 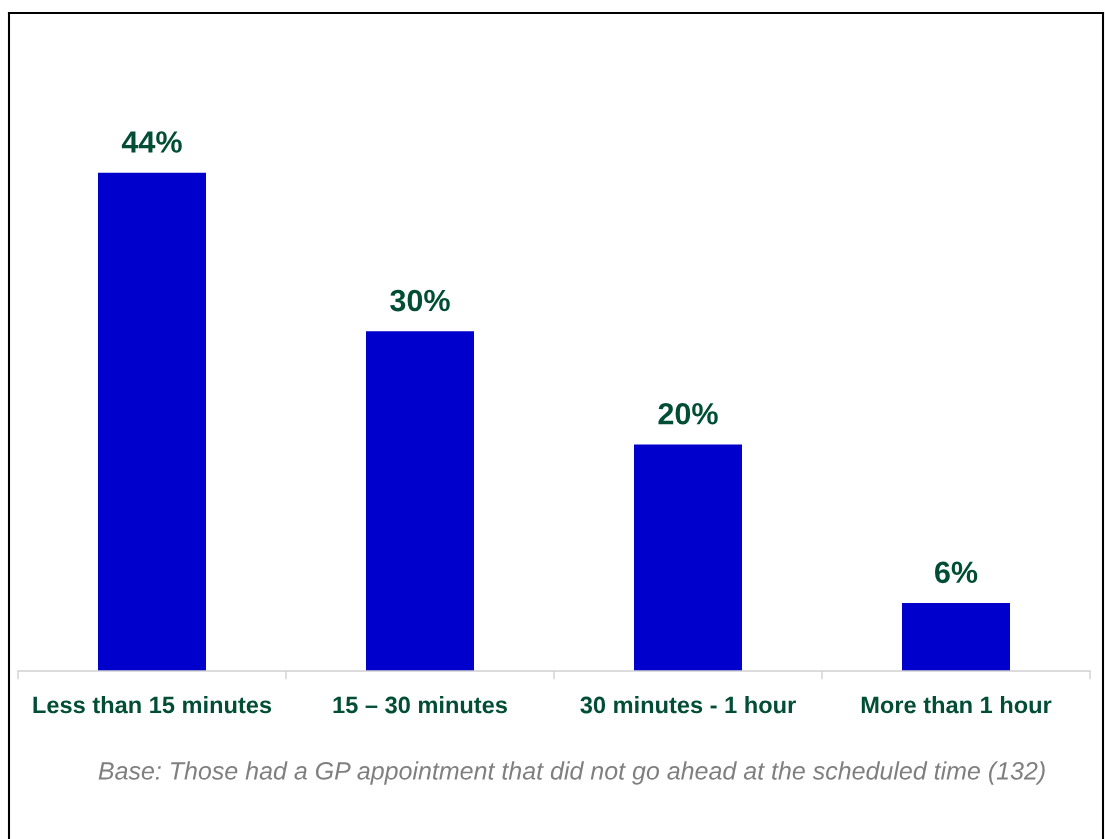 I want to click on x-tick-label: More than 1 hour, so click(x=956, y=705).